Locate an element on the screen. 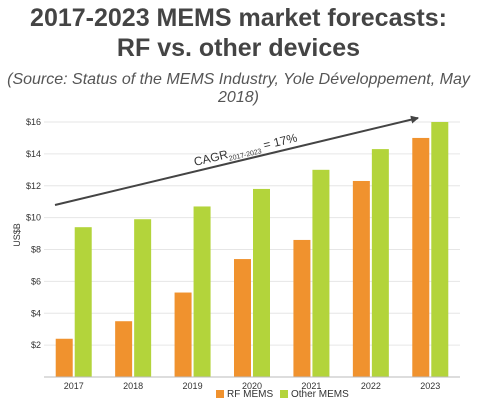 The height and width of the screenshot is (411, 477). x-tick-label: 2017 is located at coordinates (74, 386).